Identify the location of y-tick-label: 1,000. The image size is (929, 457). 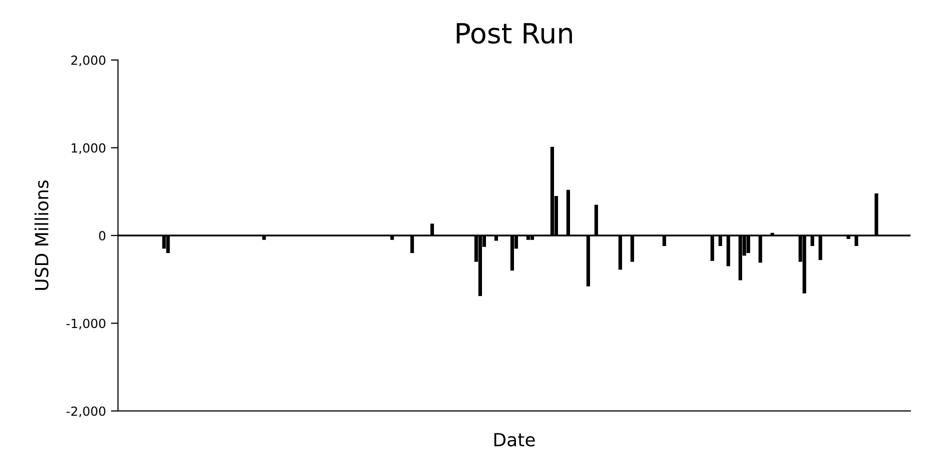
(89, 148).